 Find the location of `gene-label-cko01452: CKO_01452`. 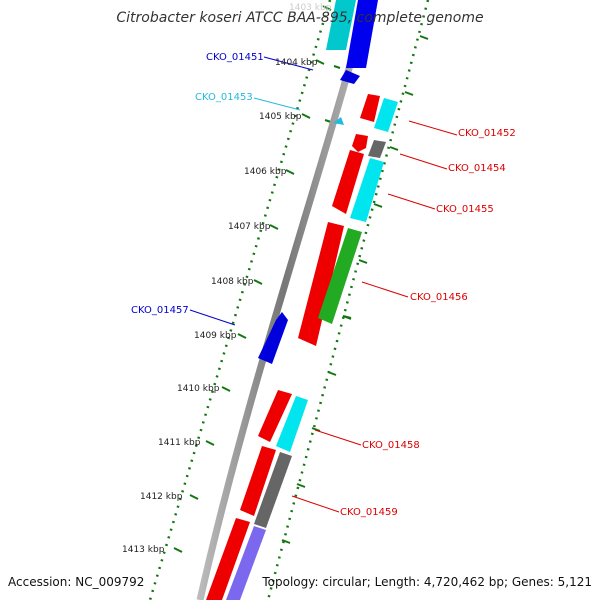

gene-label-cko01452: CKO_01452 is located at coordinates (487, 133).